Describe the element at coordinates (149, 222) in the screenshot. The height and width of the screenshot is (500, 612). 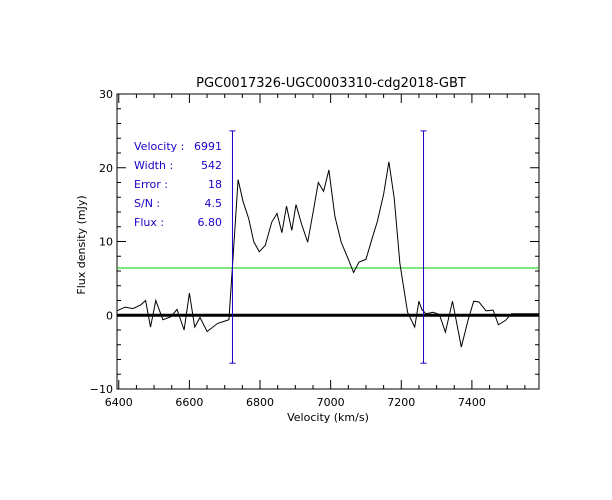
I see `measurement-label: Flux :` at that location.